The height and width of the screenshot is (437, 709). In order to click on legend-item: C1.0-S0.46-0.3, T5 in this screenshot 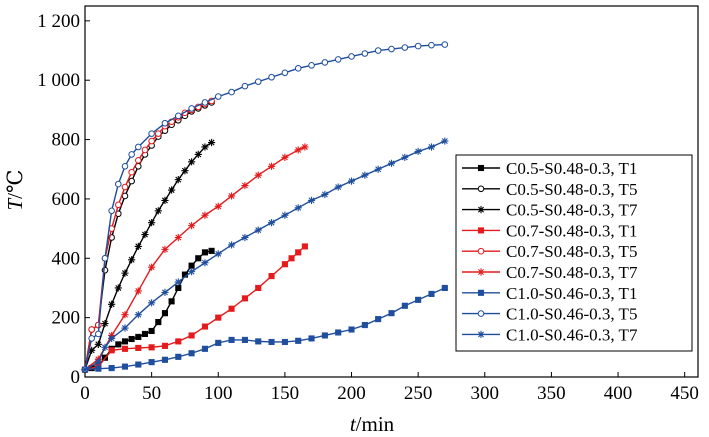, I will do `click(549, 314)`.